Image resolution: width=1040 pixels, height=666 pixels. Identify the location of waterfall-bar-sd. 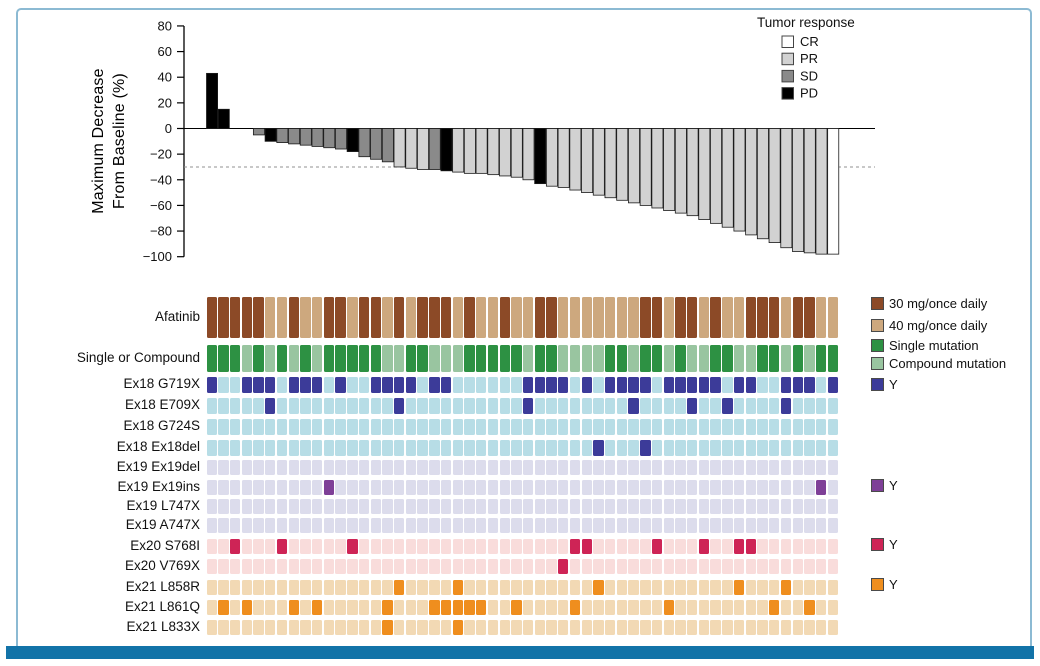
(364, 143).